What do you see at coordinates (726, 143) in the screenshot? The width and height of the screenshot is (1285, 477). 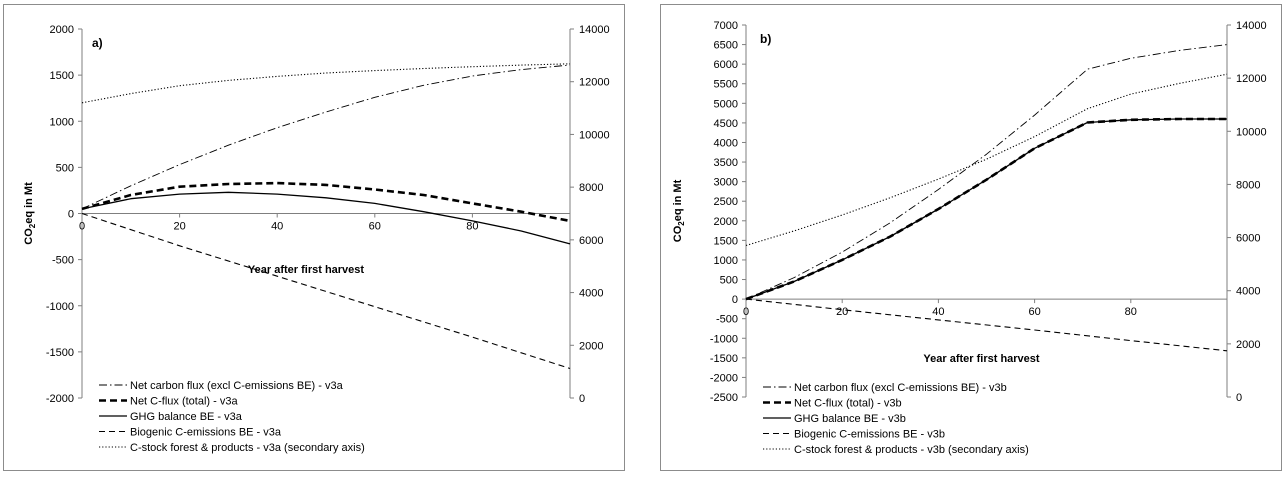 I see `y-tick-label: 4000` at bounding box center [726, 143].